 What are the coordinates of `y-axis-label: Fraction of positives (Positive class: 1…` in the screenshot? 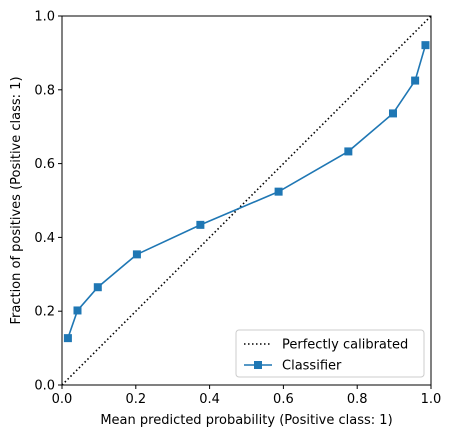 It's located at (16, 200).